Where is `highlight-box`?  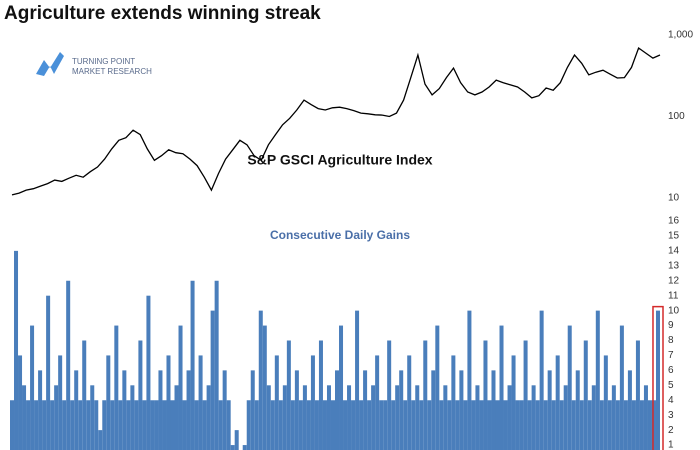 highlight-box is located at coordinates (658, 377).